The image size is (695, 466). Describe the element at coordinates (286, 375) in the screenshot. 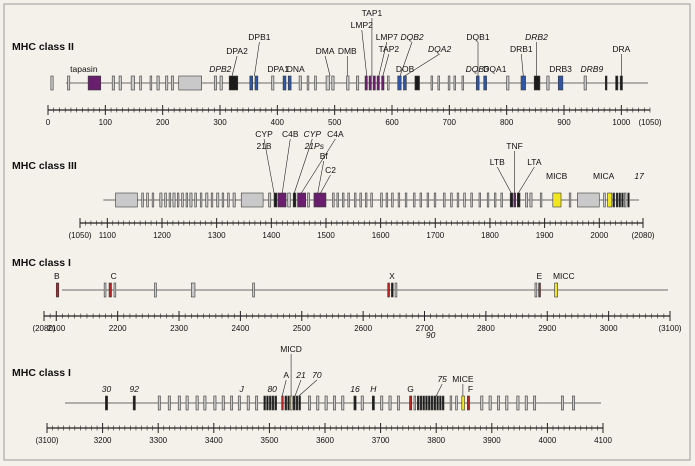

I see `gene-label: A` at that location.